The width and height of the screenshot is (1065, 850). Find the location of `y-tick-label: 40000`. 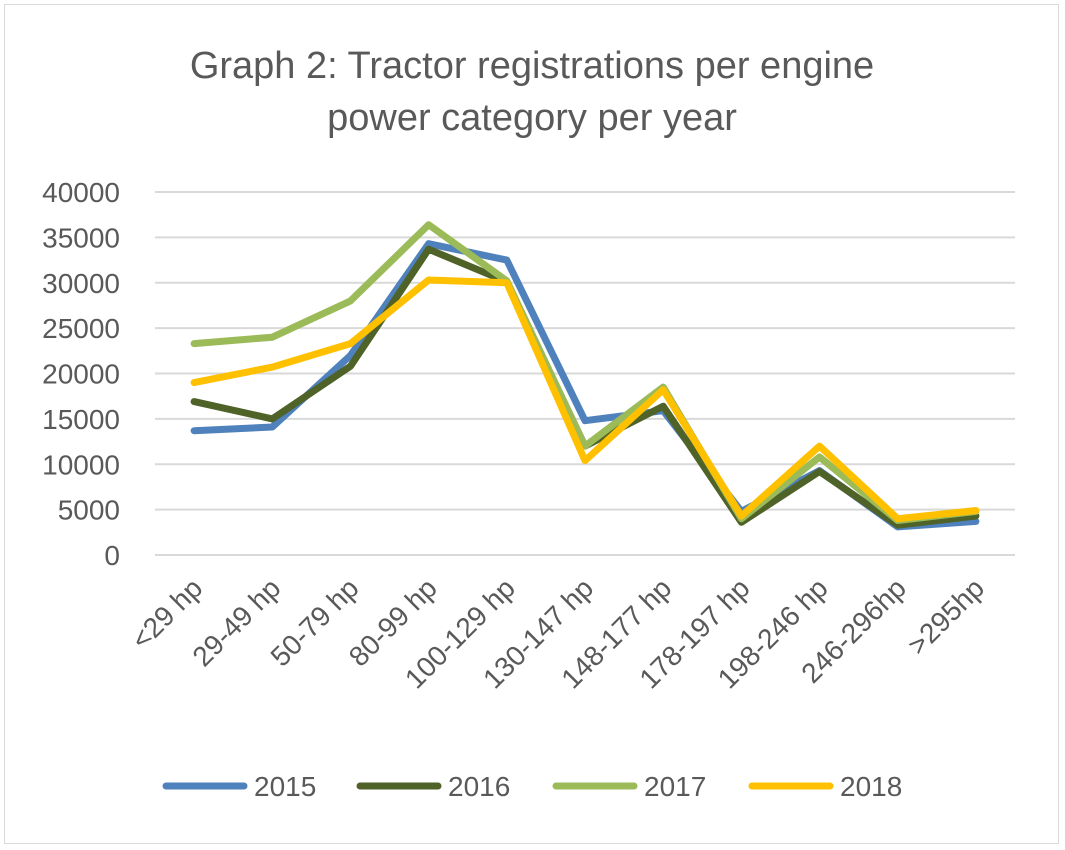

y-tick-label: 40000 is located at coordinates (81, 192).